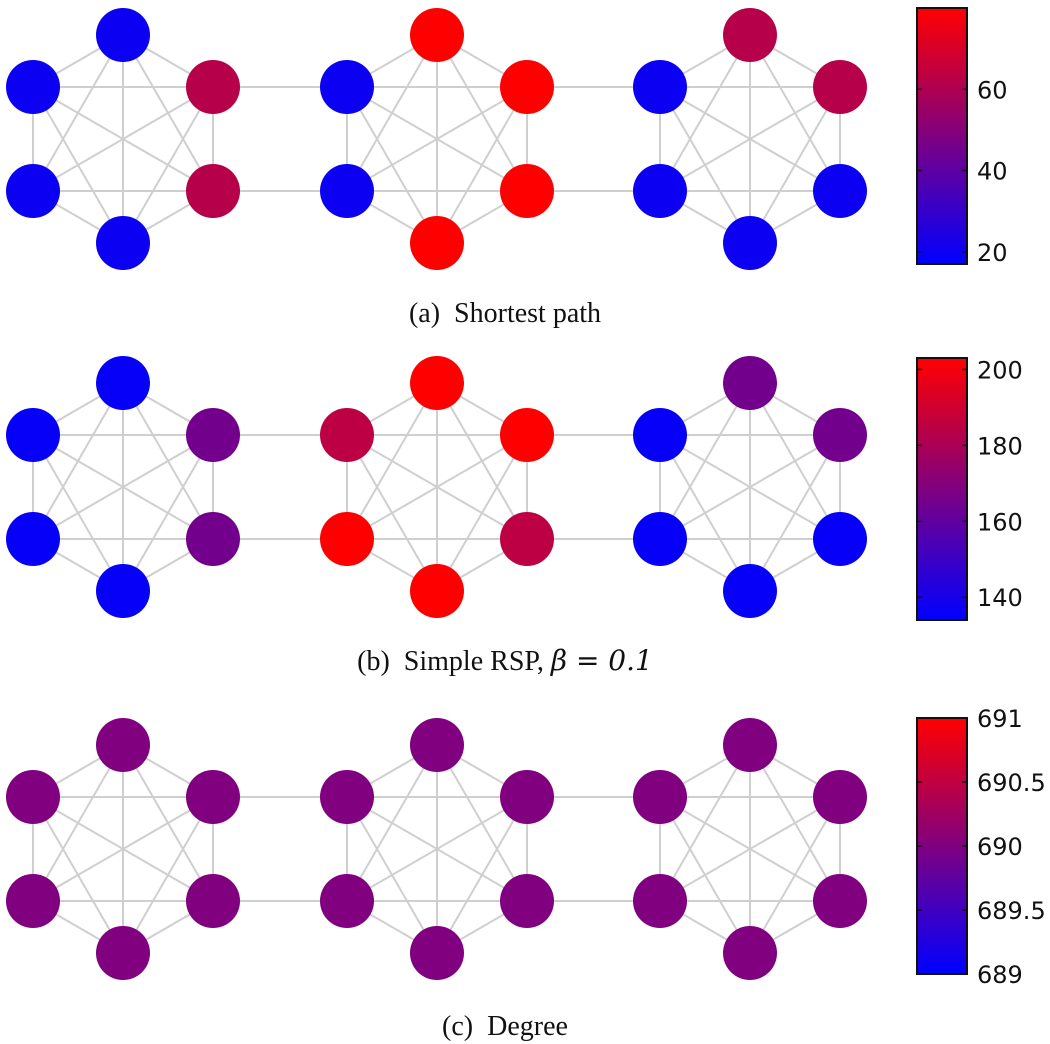 The width and height of the screenshot is (1050, 1044). Describe the element at coordinates (505, 1026) in the screenshot. I see `caption-c: (c) Degree` at that location.